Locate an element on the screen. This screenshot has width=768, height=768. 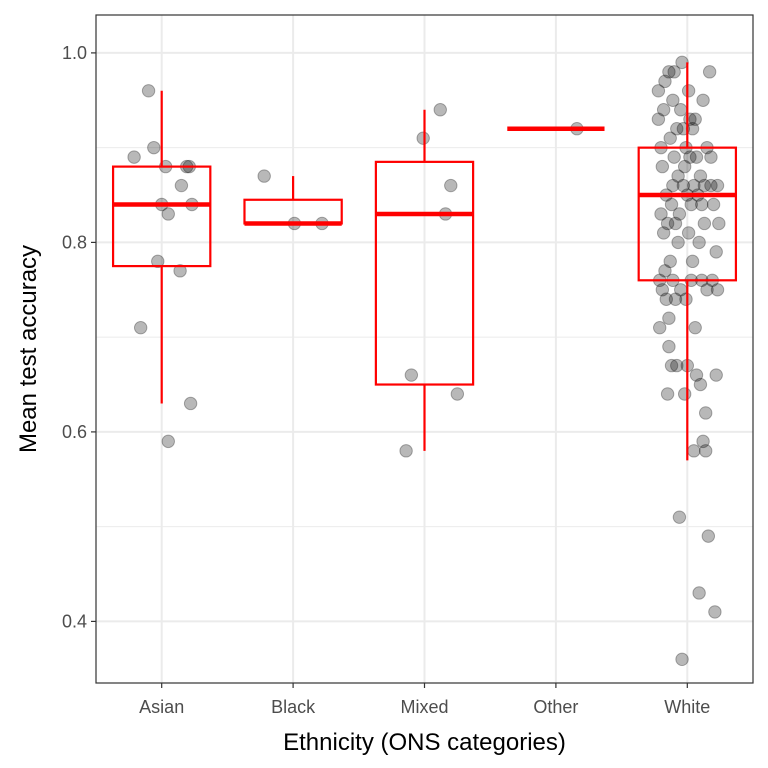
y-tick-label-2: 0.8 is located at coordinates (74, 242).